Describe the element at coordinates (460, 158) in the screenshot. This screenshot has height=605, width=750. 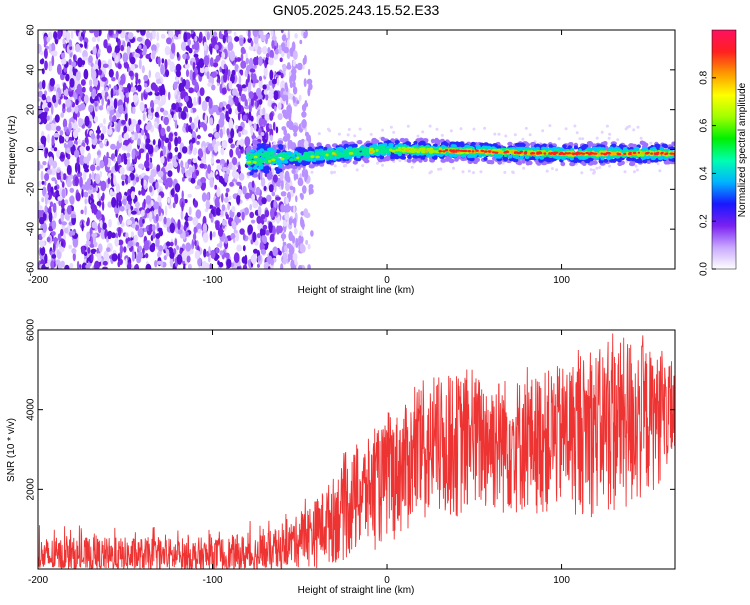
I see `spectrogram-signal-band` at that location.